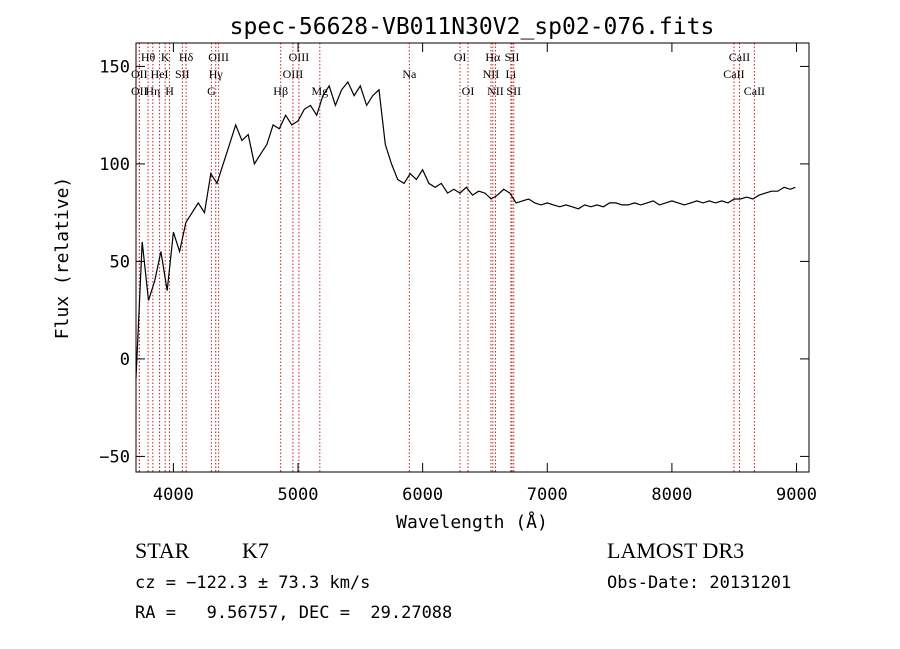 The image size is (900, 649). I want to click on line-label-22: Li, so click(511, 74).